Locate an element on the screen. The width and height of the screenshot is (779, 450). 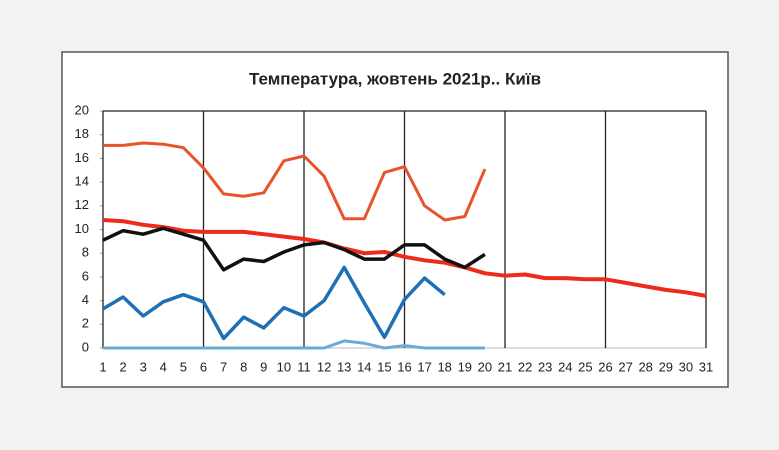
y-tick-label: 8 is located at coordinates (85, 252).